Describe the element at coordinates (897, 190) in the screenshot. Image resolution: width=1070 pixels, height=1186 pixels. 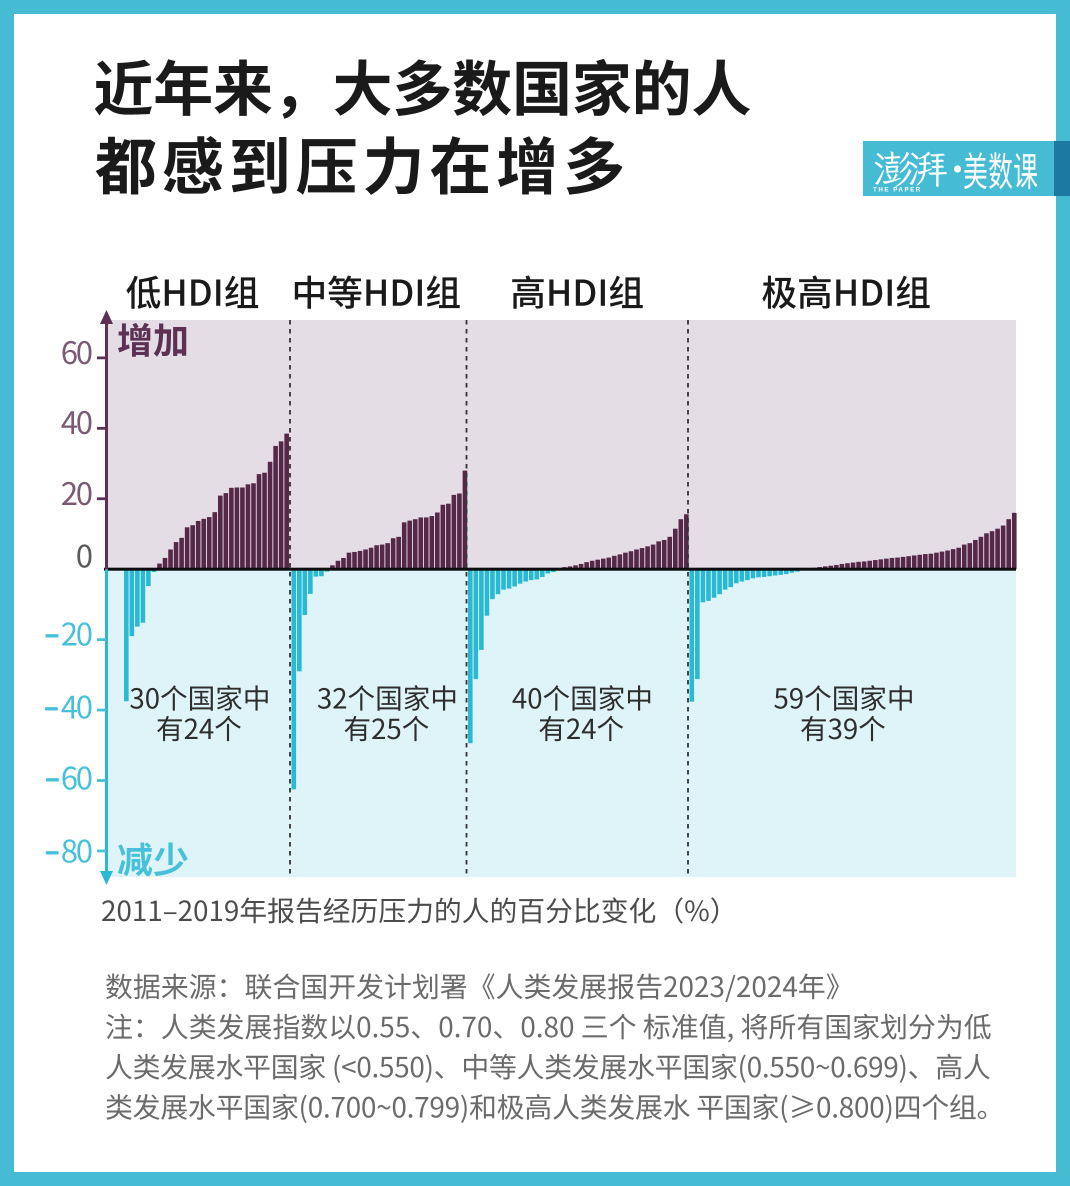
I see `svg-text: THE PAPER` at that location.